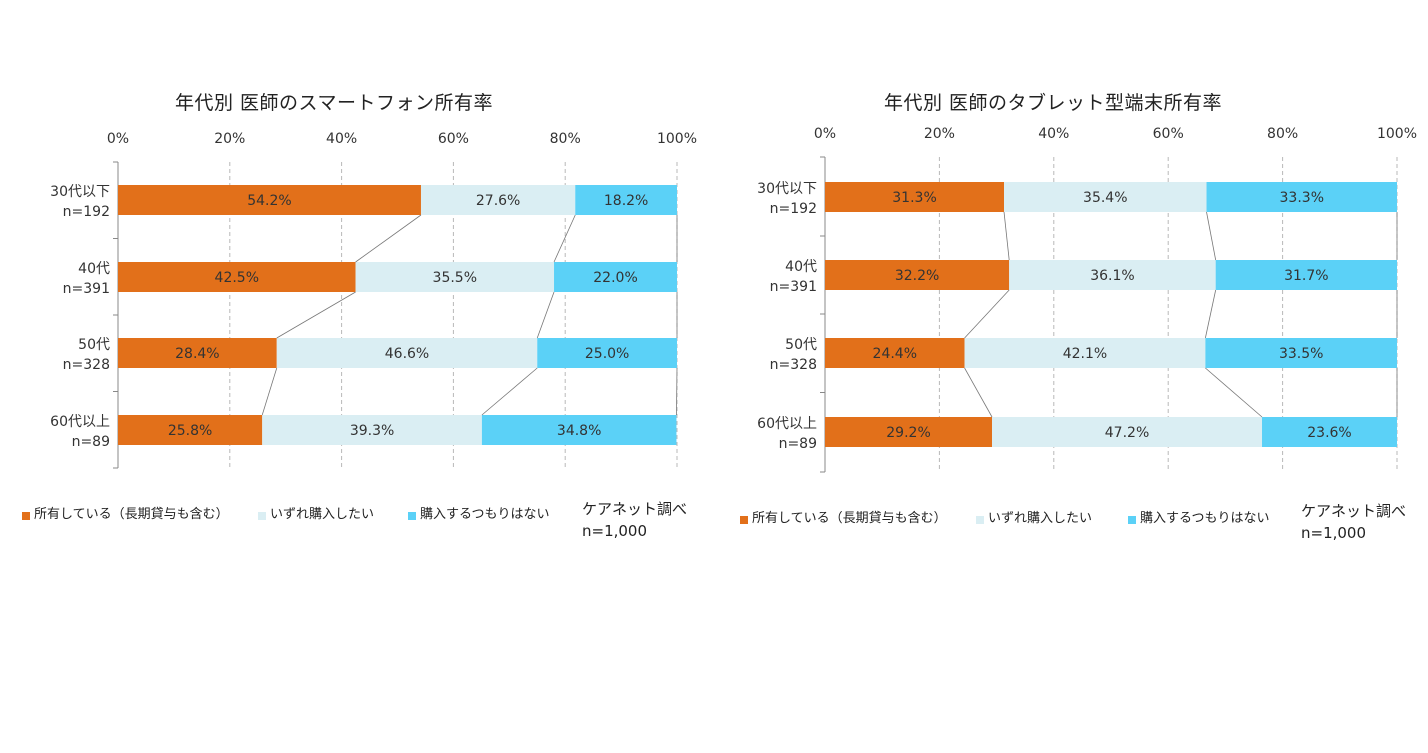  Describe the element at coordinates (1334, 533) in the screenshot. I see `sample-size: n=1,000` at that location.